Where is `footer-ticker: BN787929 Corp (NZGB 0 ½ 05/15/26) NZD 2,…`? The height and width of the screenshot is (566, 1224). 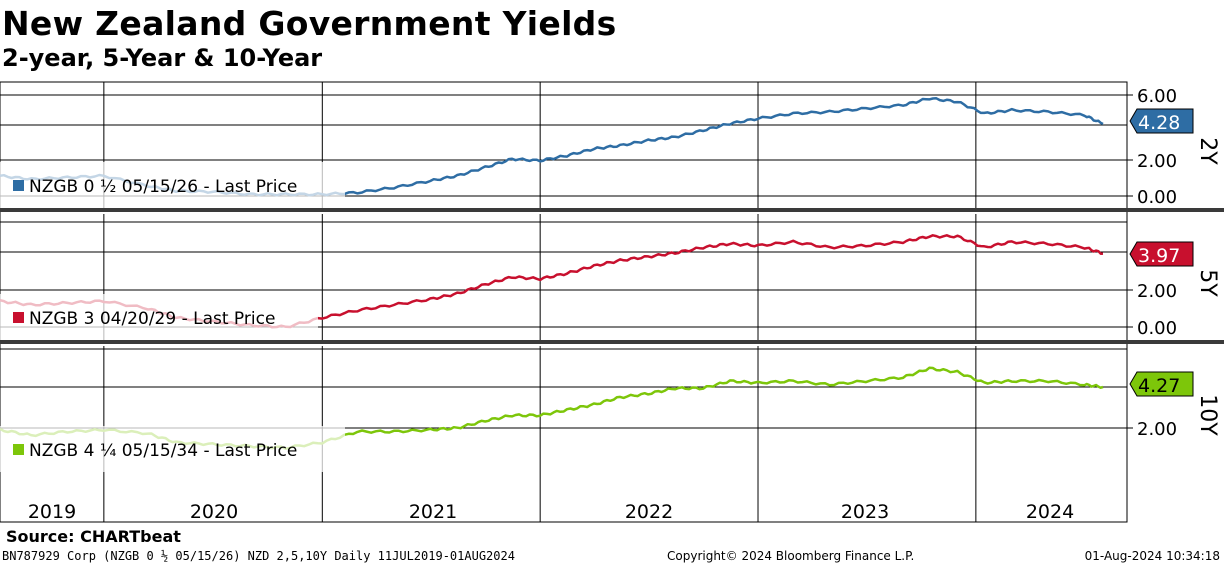
footer-ticker: BN787929 Corp (NZGB 0 ½ 05/15/26) NZD 2,… is located at coordinates (258, 556).